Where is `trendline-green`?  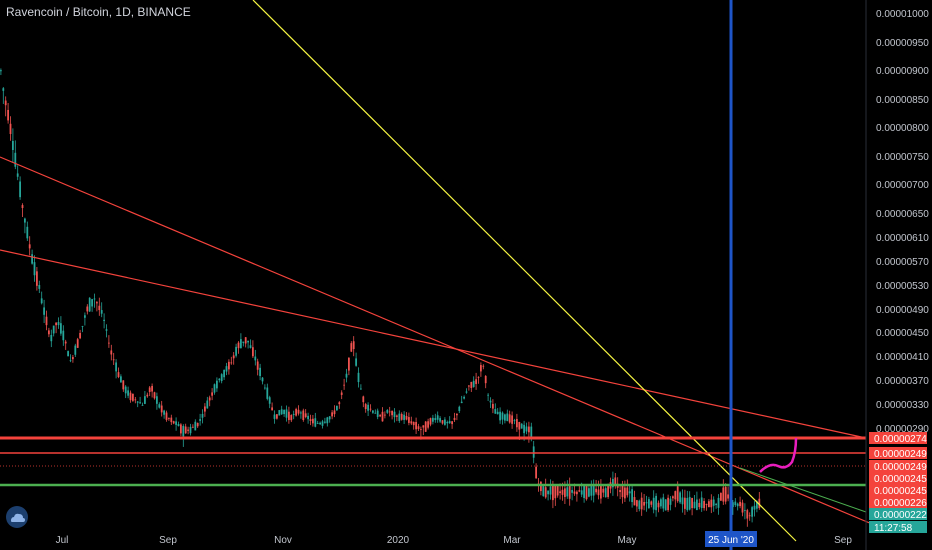 trendline-green is located at coordinates (803, 490).